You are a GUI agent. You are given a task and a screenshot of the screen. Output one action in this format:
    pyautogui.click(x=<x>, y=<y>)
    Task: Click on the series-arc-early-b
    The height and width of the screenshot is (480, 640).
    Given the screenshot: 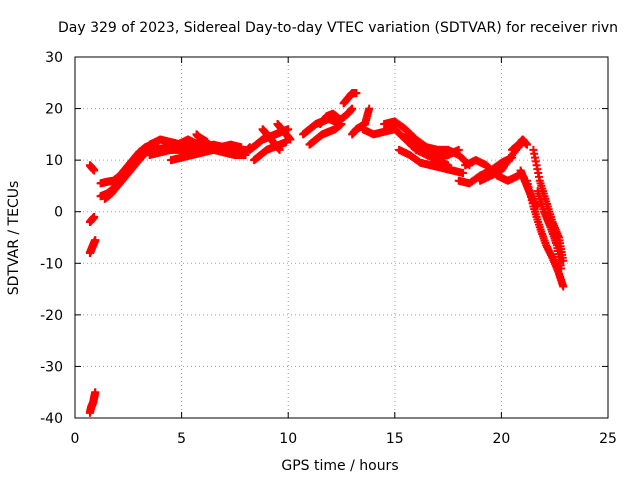 What is the action you would take?
    pyautogui.click(x=92, y=168)
    